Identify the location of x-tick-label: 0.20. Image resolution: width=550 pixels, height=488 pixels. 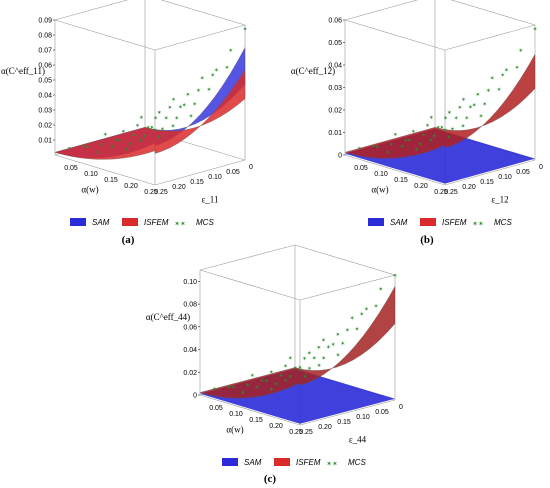
(421, 186).